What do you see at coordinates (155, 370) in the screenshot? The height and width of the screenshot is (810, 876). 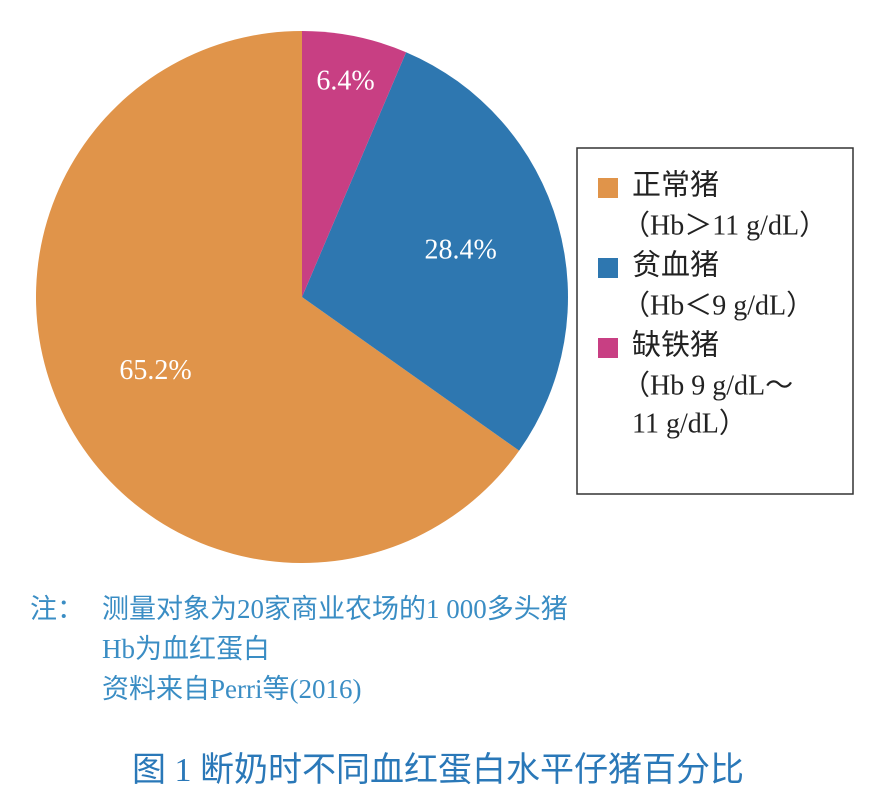 I see `slice-label: 65.2%` at bounding box center [155, 370].